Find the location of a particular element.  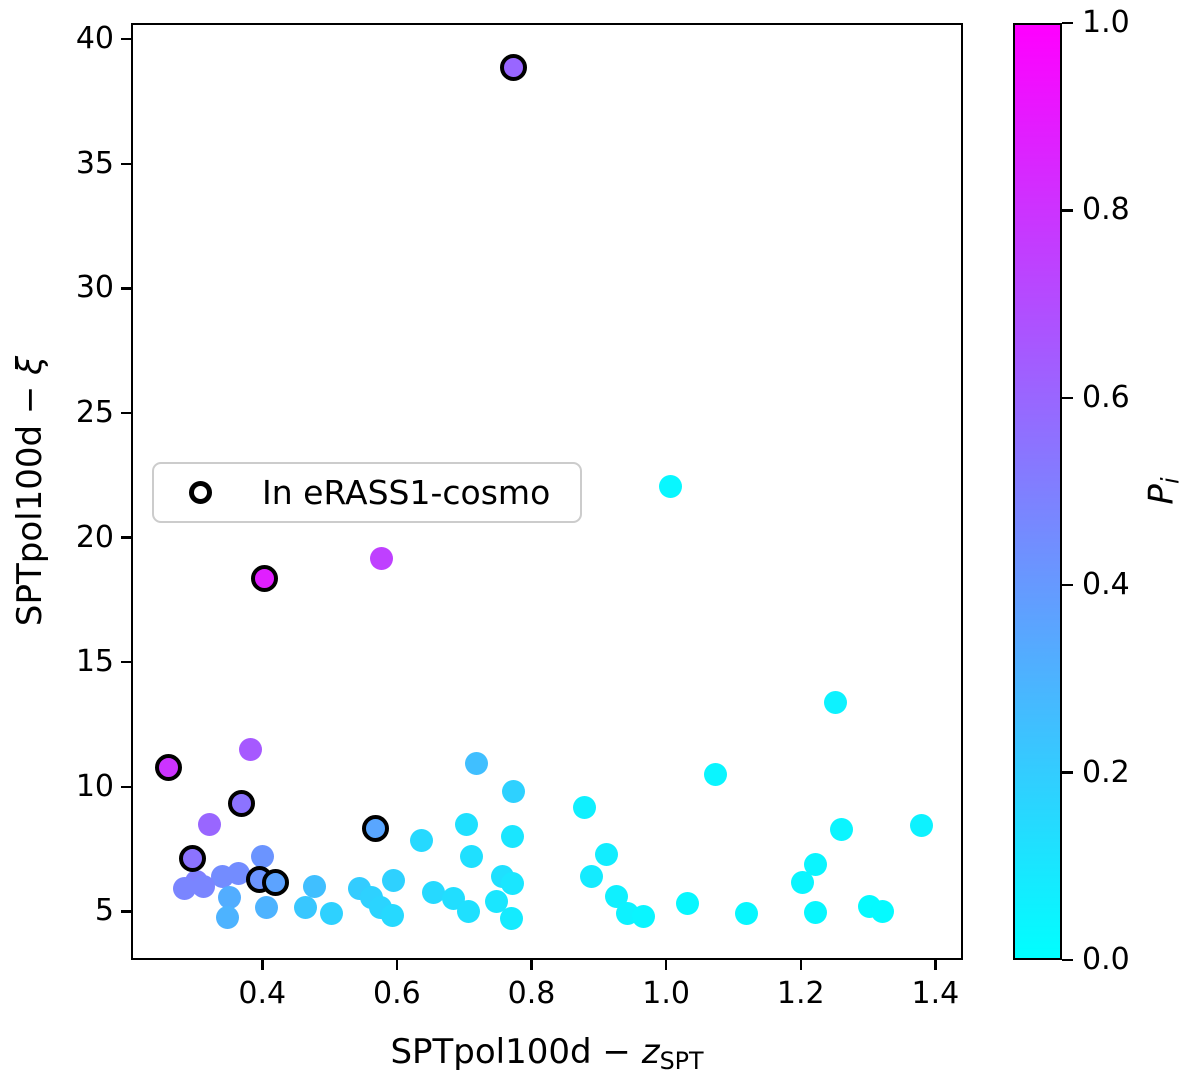

legend-label: In eRASS1-cosmo is located at coordinates (406, 492).